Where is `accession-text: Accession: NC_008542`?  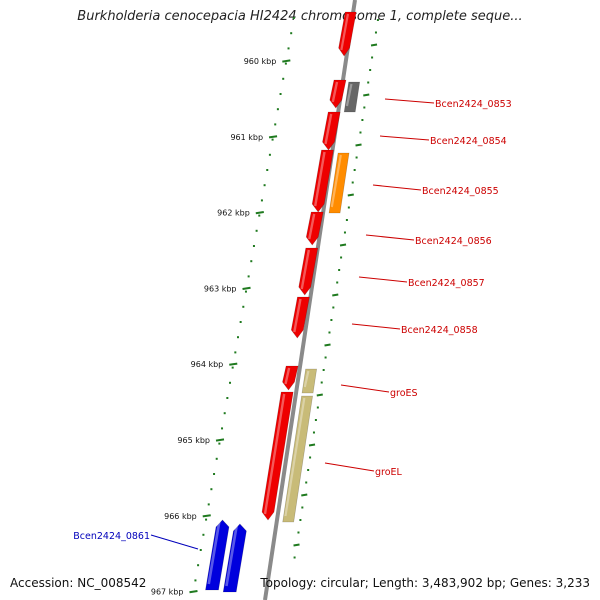
accession-text: Accession: NC_008542 is located at coordinates (78, 583).